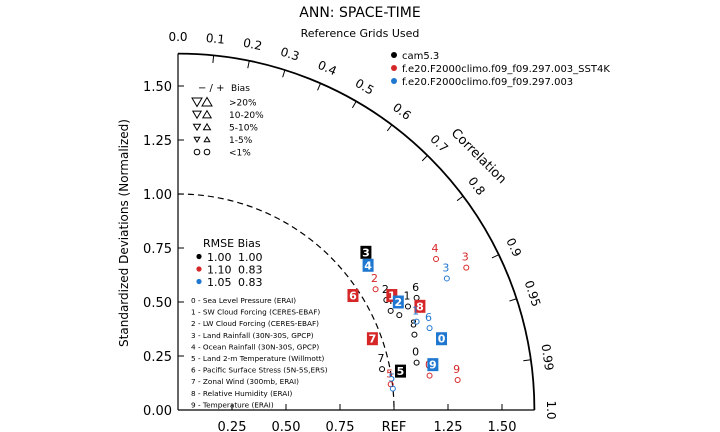 Image resolution: width=720 pixels, height=432 pixels. I want to click on bias-value: 1.00, so click(250, 257).